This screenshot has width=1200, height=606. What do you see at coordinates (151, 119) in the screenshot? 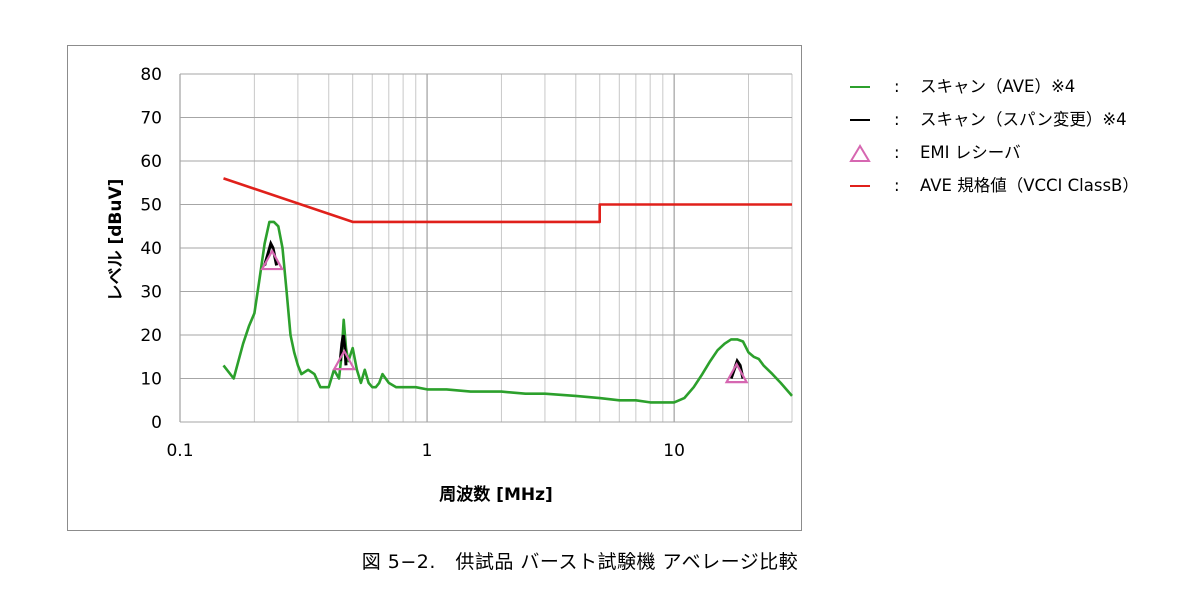
I see `y-tick-label: 70` at bounding box center [151, 119].